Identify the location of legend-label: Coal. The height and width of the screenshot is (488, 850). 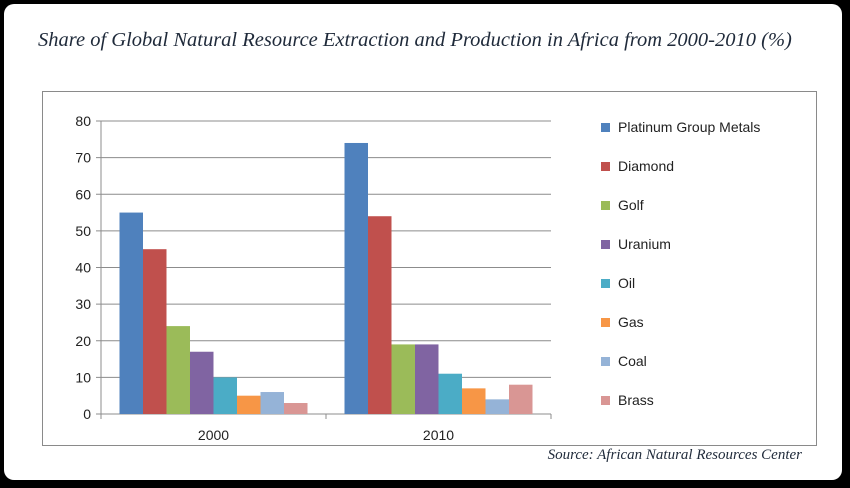
(632, 361).